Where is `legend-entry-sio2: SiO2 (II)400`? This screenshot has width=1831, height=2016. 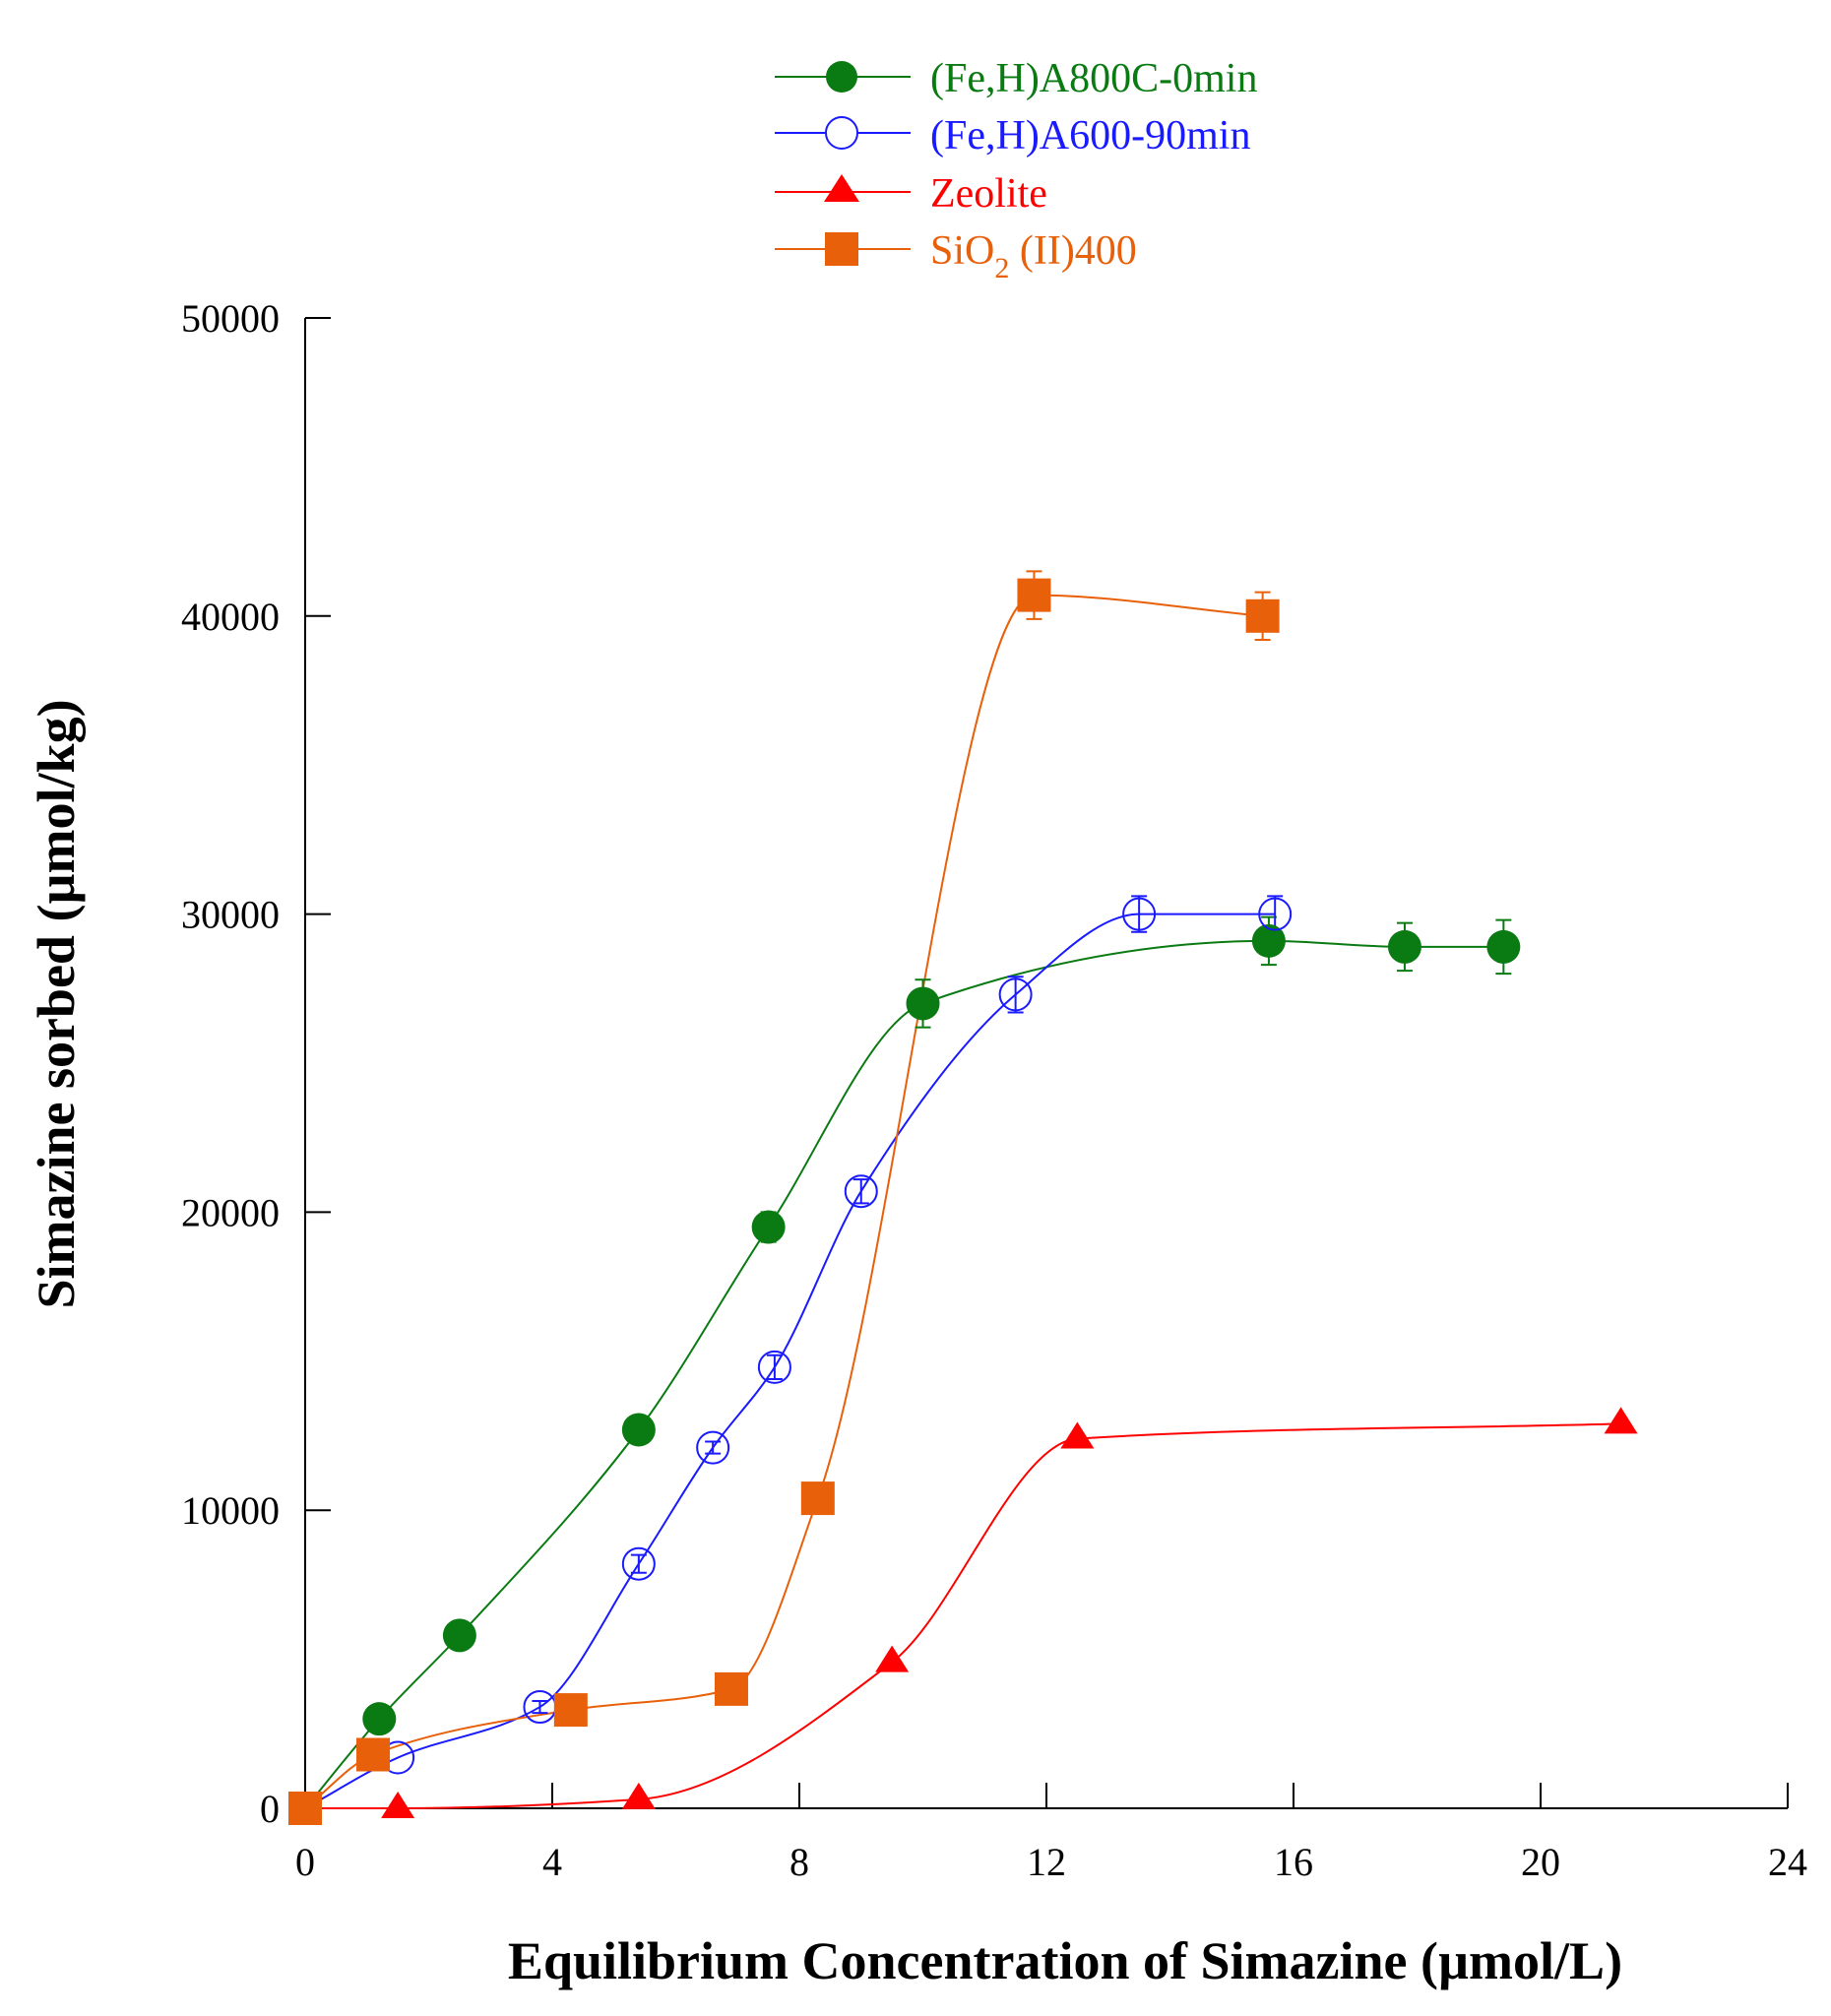 legend-entry-sio2: SiO2 (II)400 is located at coordinates (956, 256).